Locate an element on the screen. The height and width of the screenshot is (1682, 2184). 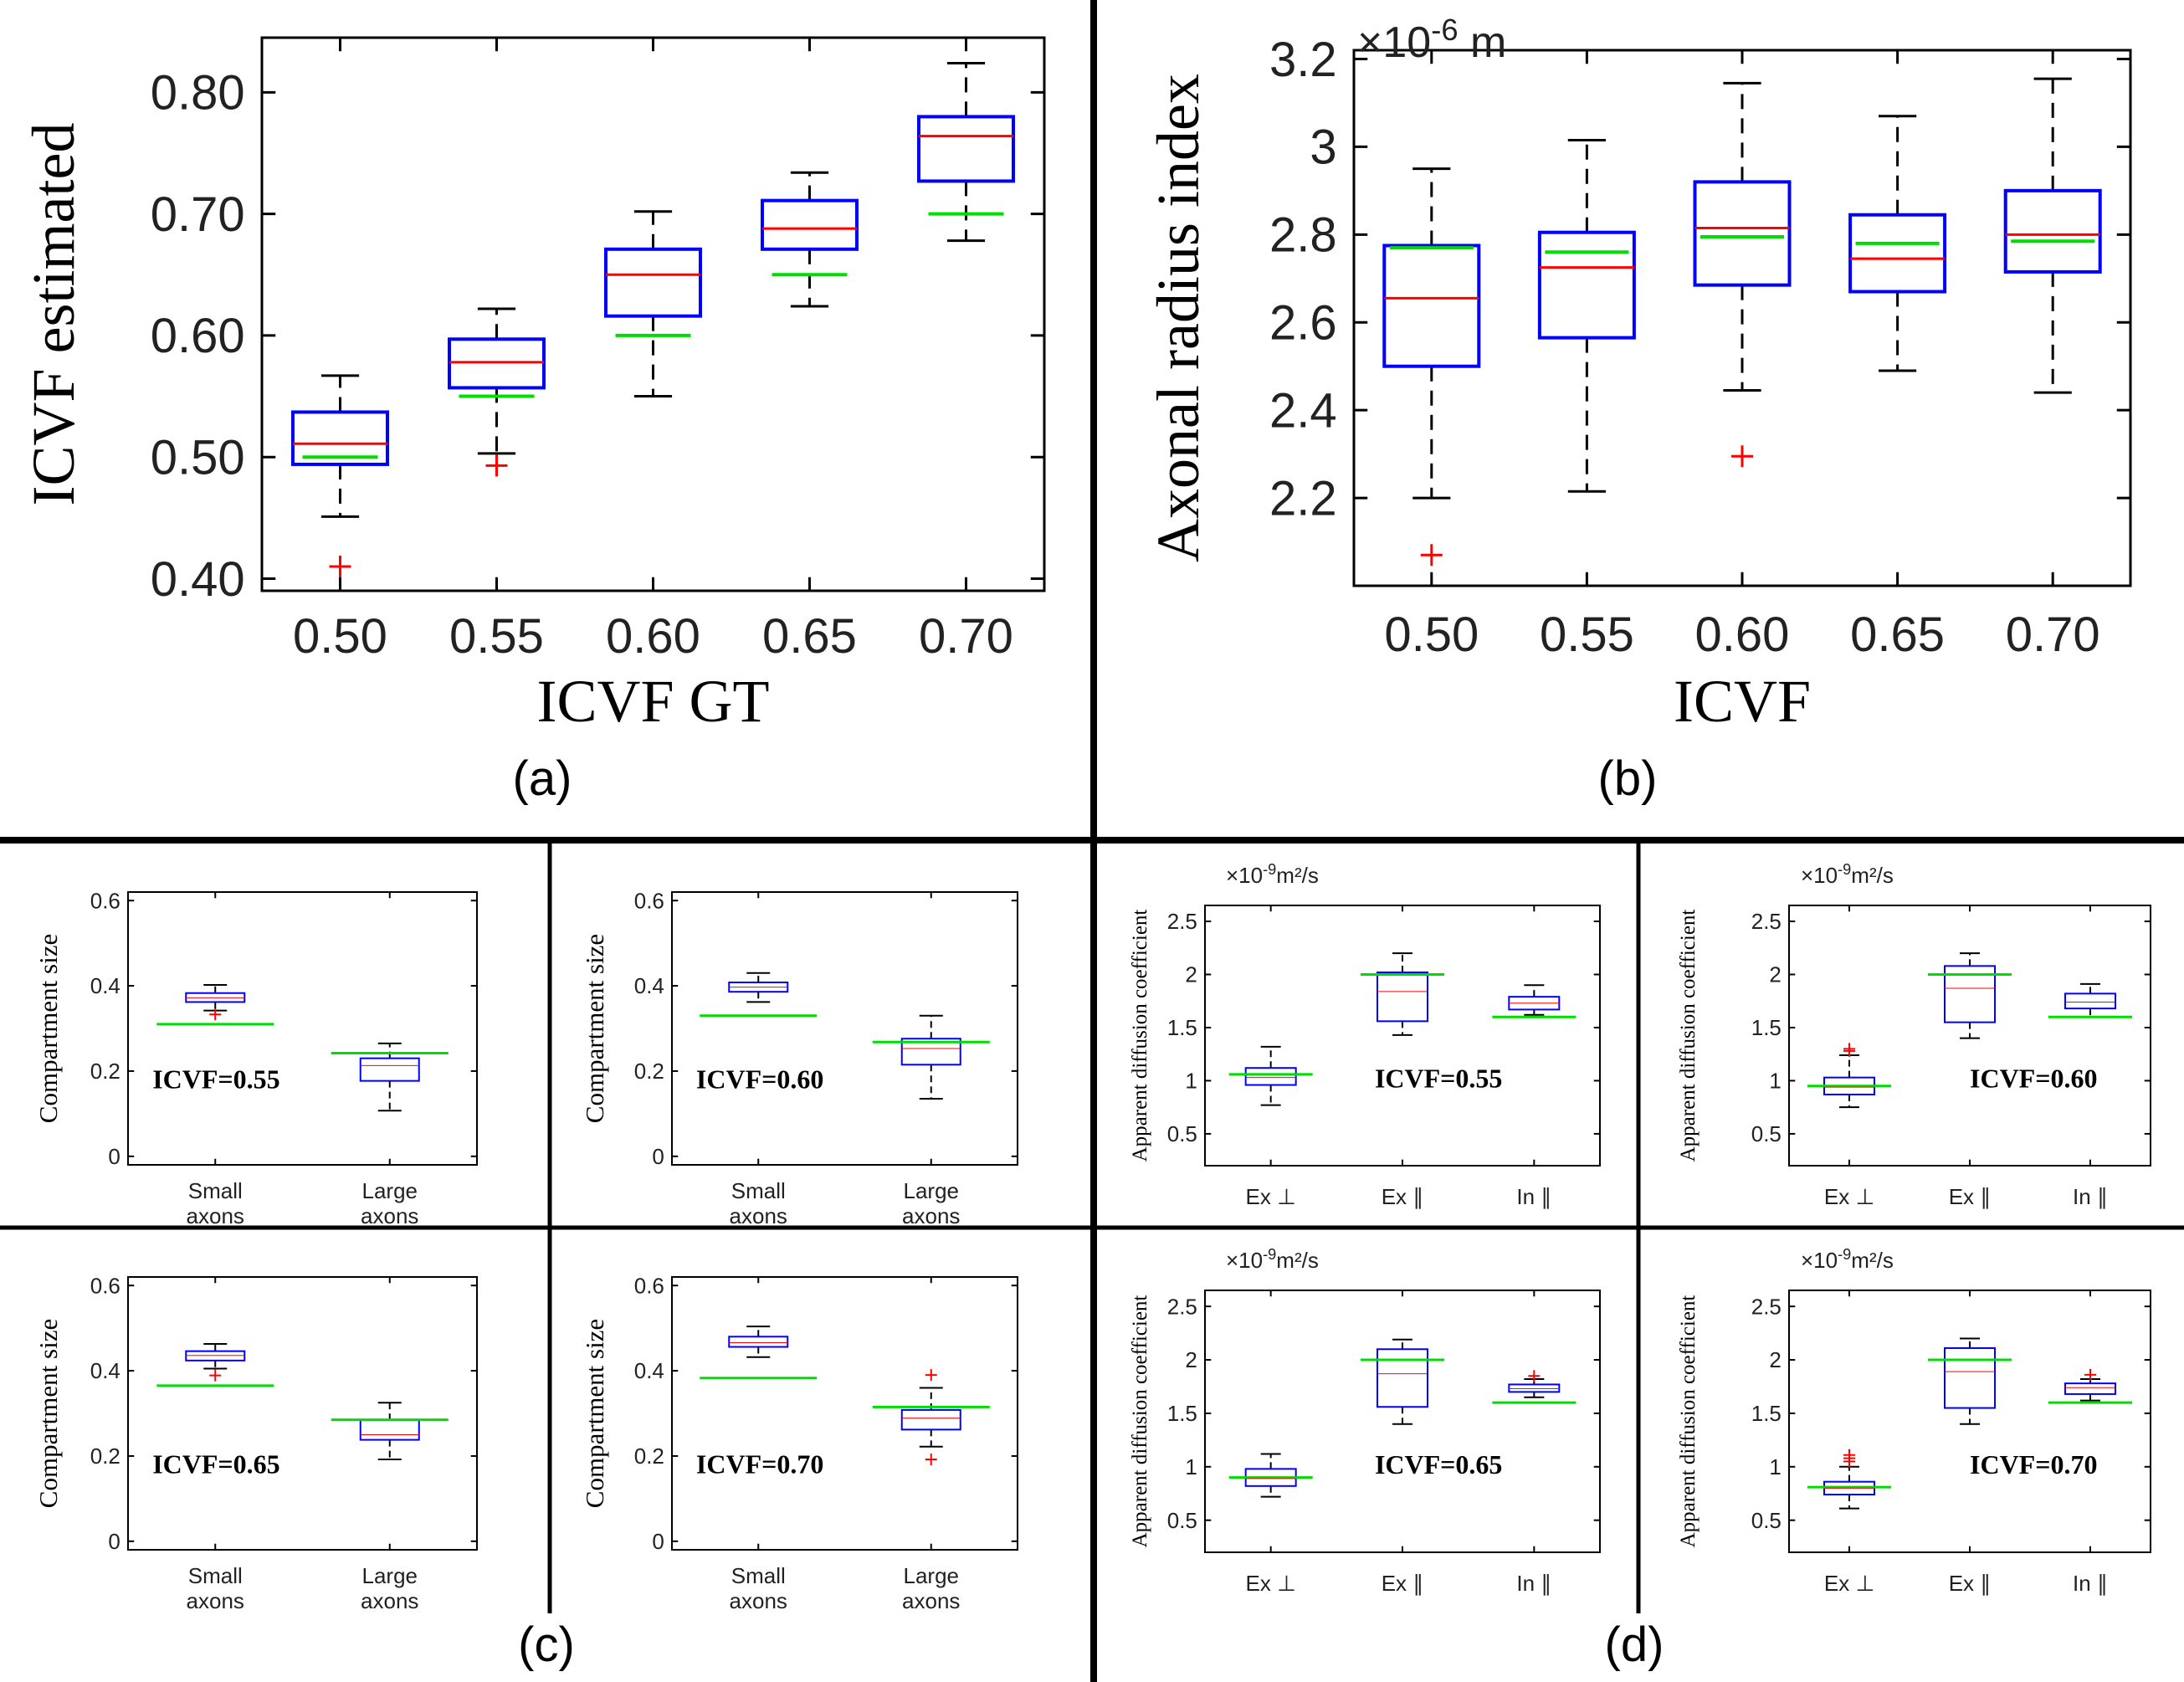
x-tick-label-c3: Small is located at coordinates (216, 1575).